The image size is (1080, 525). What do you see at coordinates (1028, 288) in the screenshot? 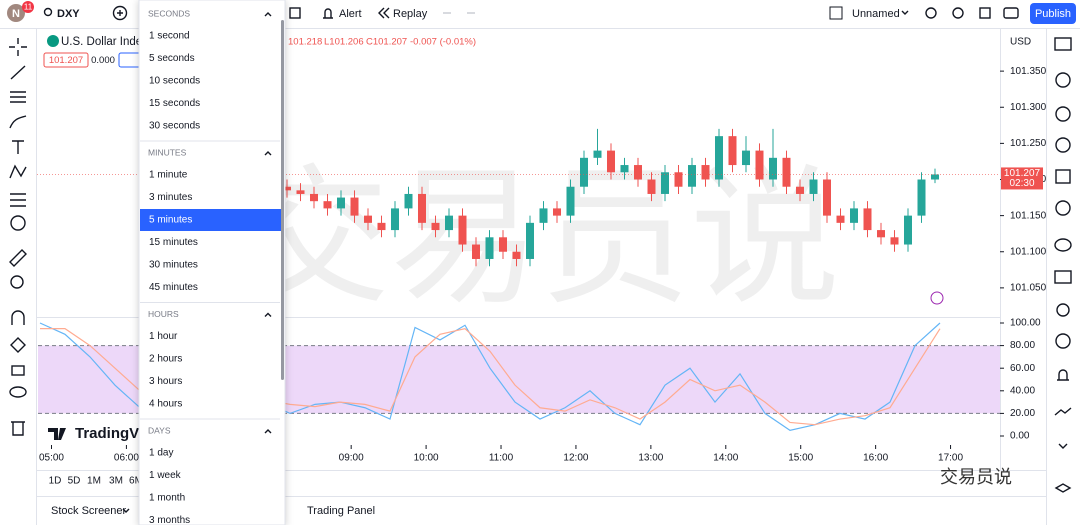
I see `y-tick-label: 101.050` at bounding box center [1028, 288].